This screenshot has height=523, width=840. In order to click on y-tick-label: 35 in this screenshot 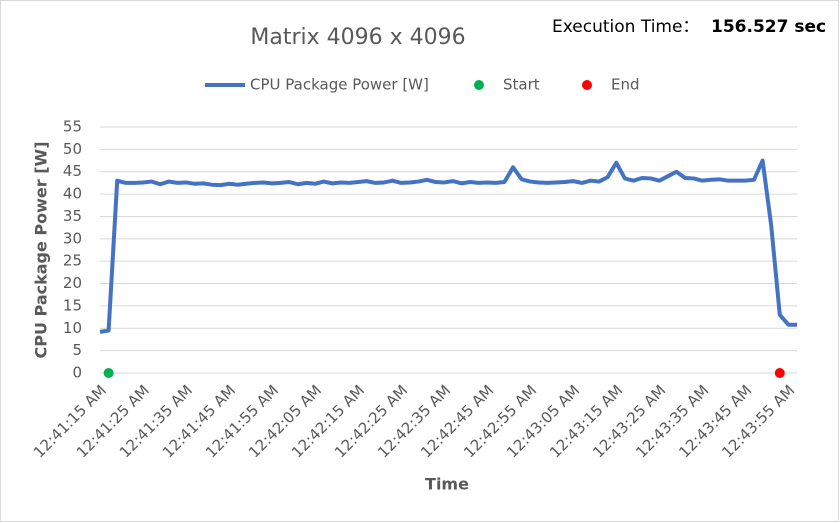, I will do `click(72, 216)`.